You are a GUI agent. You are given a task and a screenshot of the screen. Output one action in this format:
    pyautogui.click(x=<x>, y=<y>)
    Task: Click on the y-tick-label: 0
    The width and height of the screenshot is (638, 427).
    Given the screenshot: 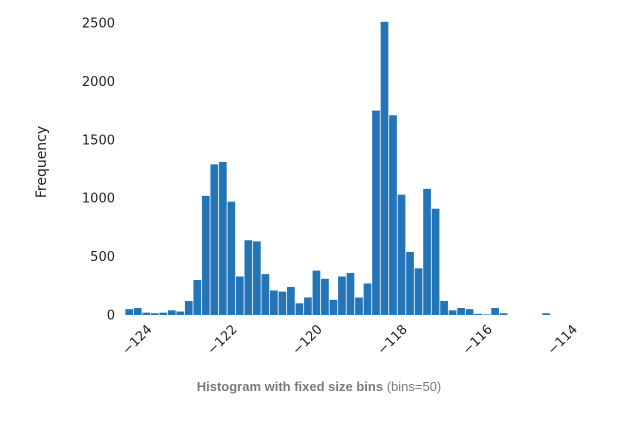 What is the action you would take?
    pyautogui.click(x=111, y=316)
    